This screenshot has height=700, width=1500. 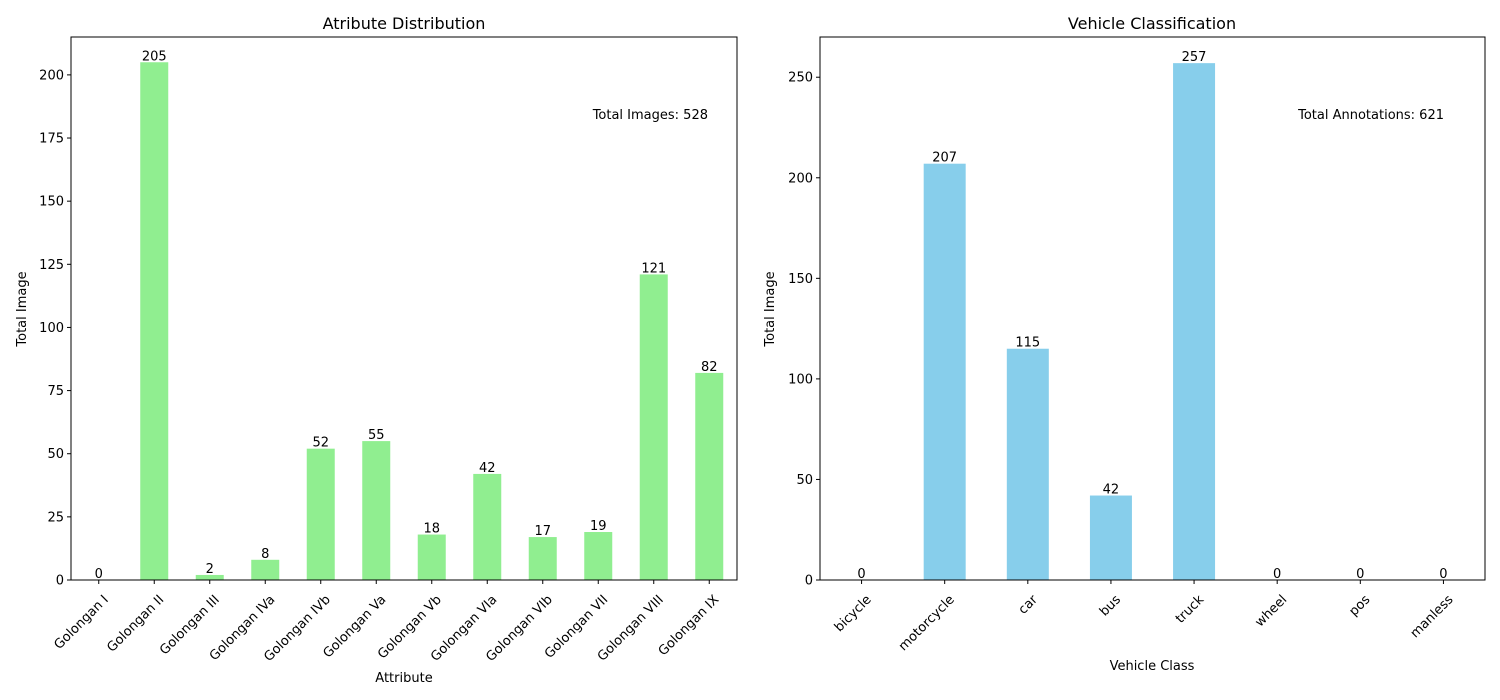 I want to click on bar-value-label: 257, so click(x=1194, y=57).